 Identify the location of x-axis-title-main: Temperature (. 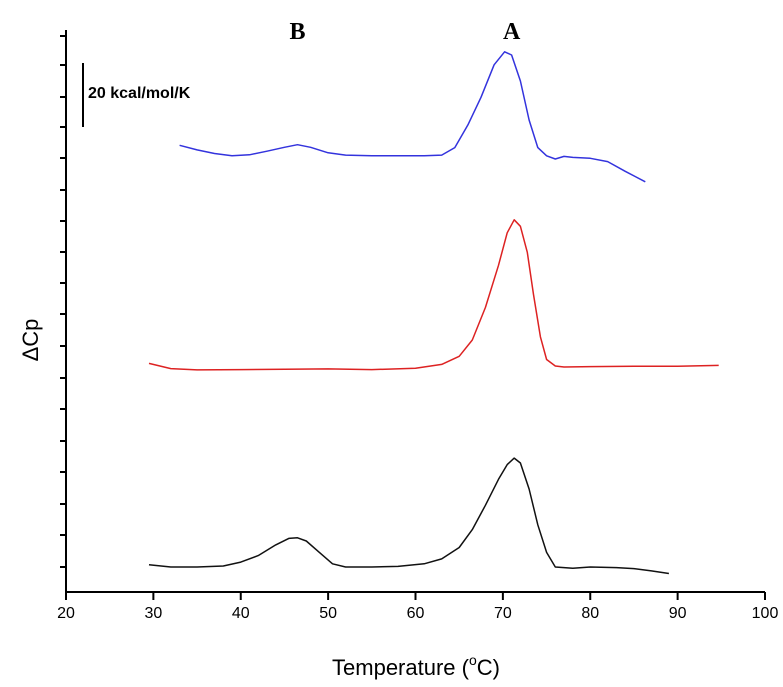
(401, 667).